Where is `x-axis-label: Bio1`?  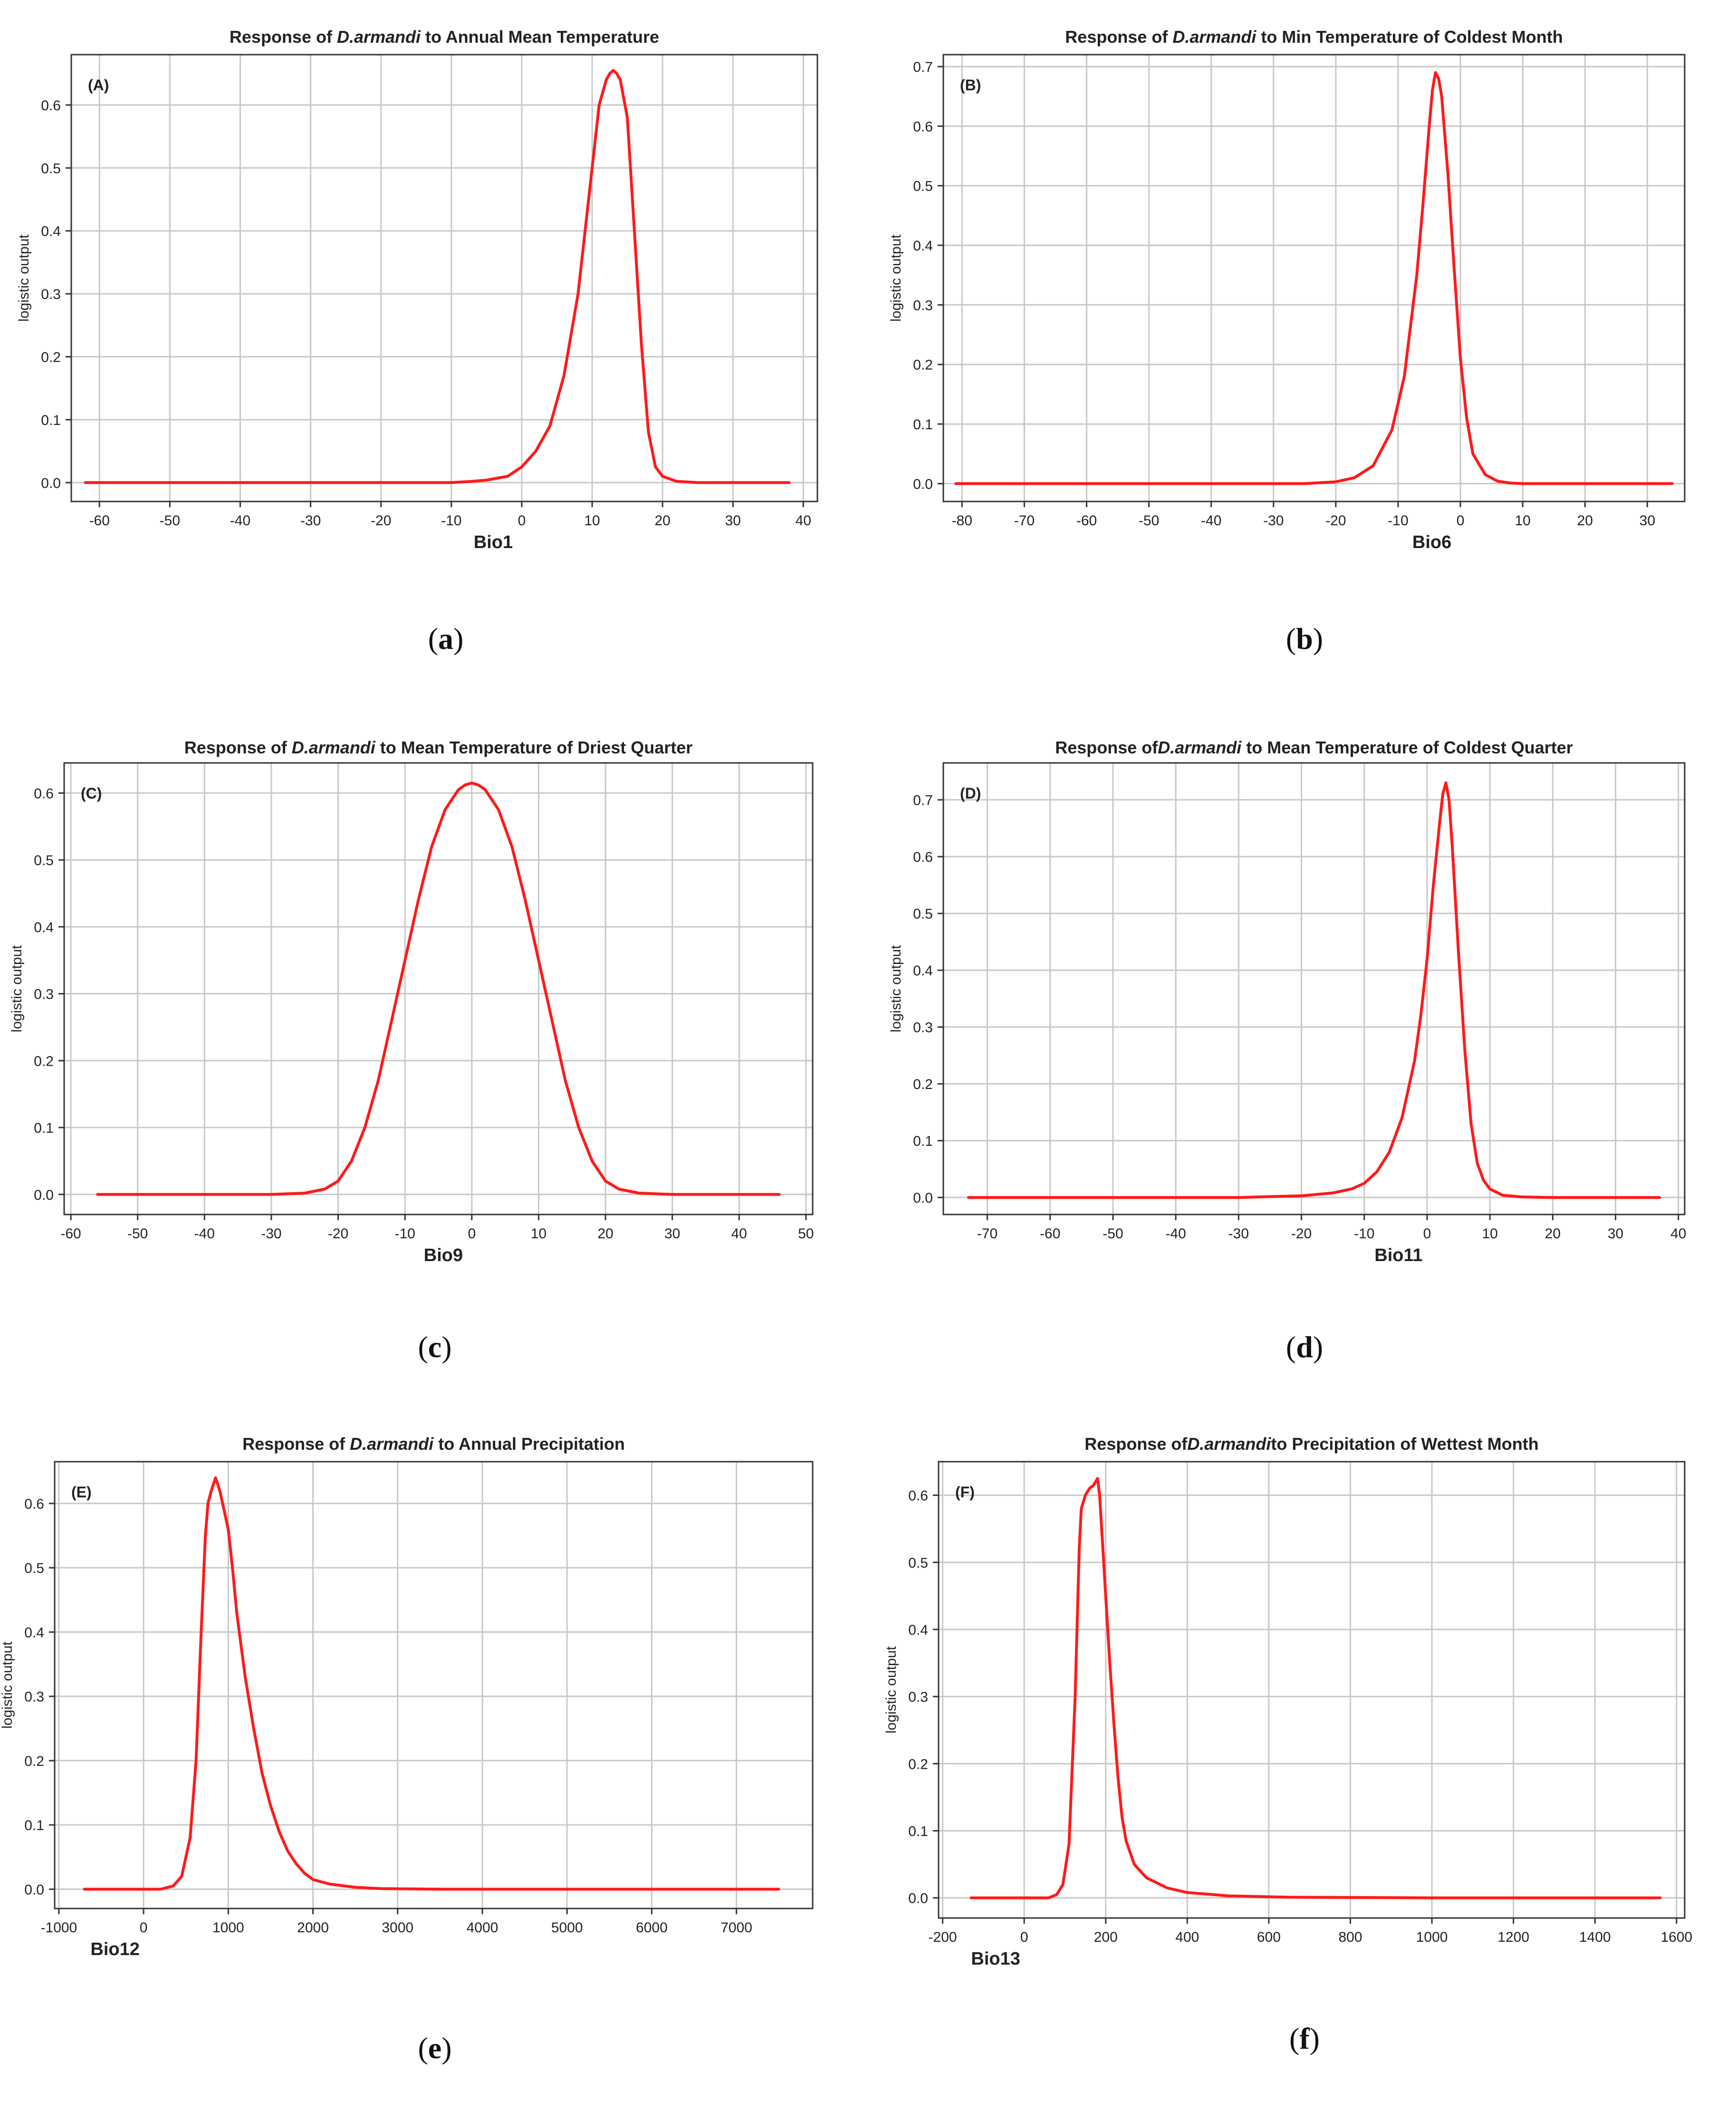
x-axis-label: Bio1 is located at coordinates (493, 542).